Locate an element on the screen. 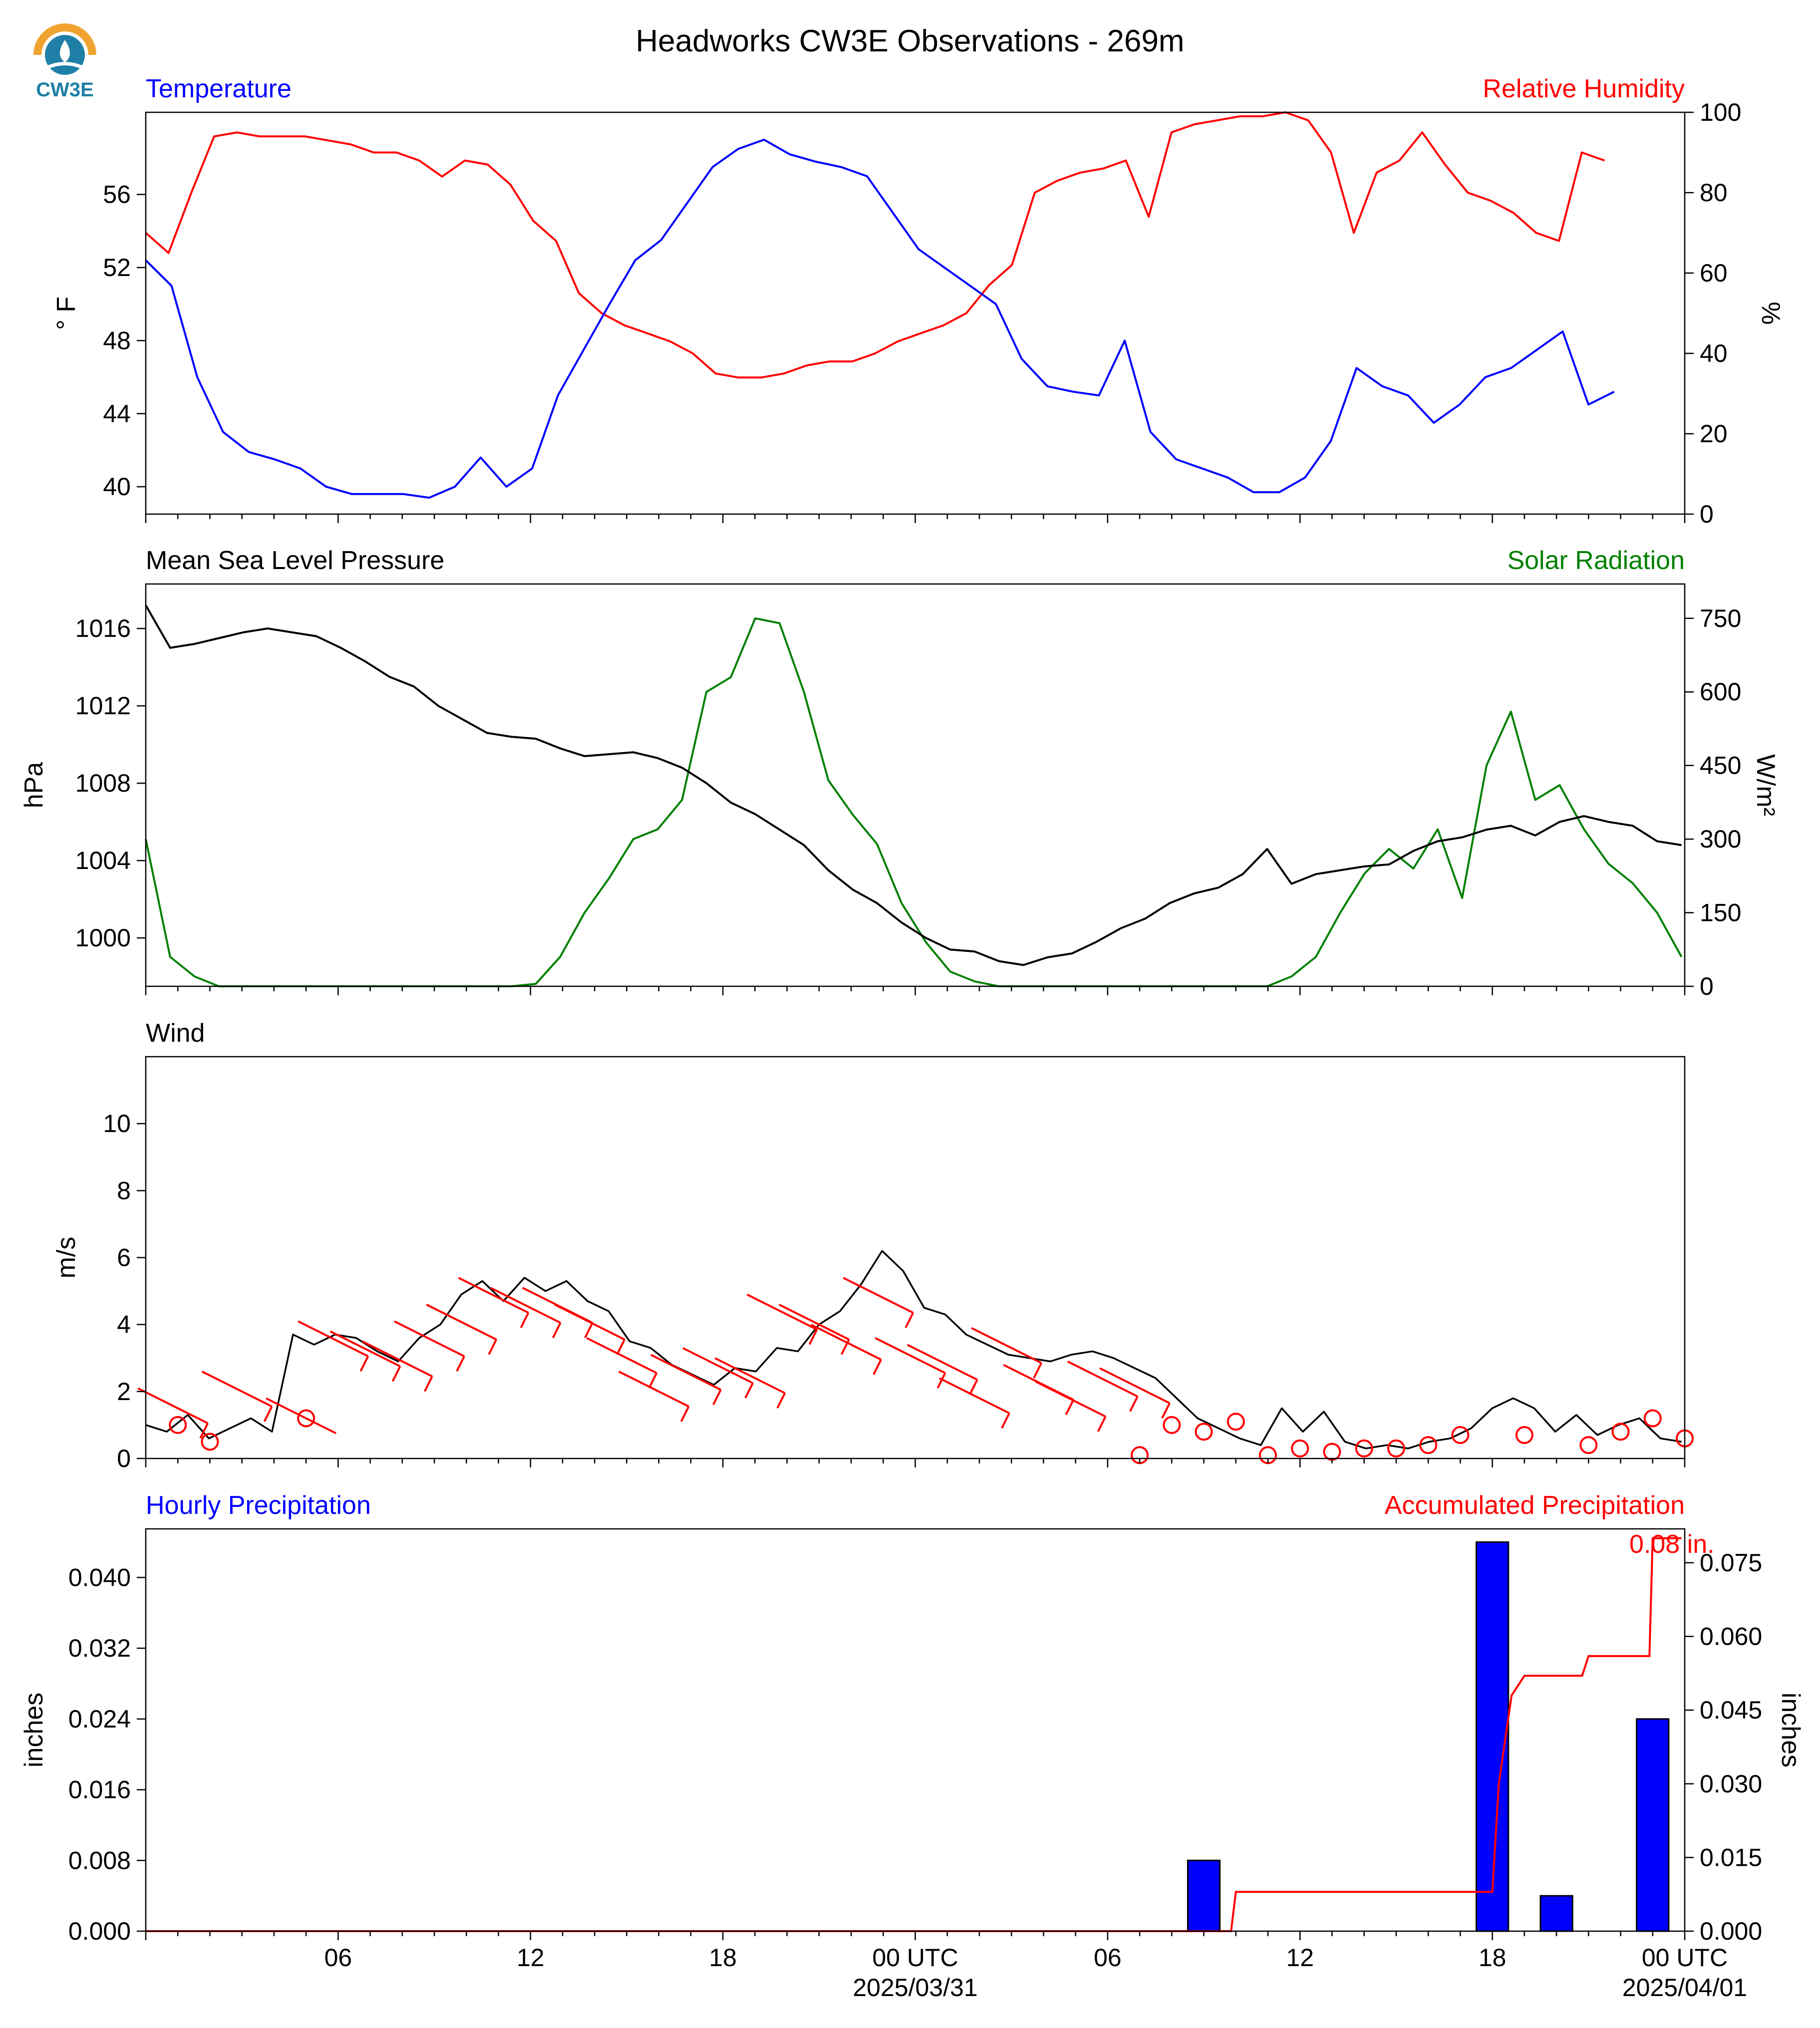 The image size is (1820, 2028). y-tick-label: 10 is located at coordinates (117, 1124).